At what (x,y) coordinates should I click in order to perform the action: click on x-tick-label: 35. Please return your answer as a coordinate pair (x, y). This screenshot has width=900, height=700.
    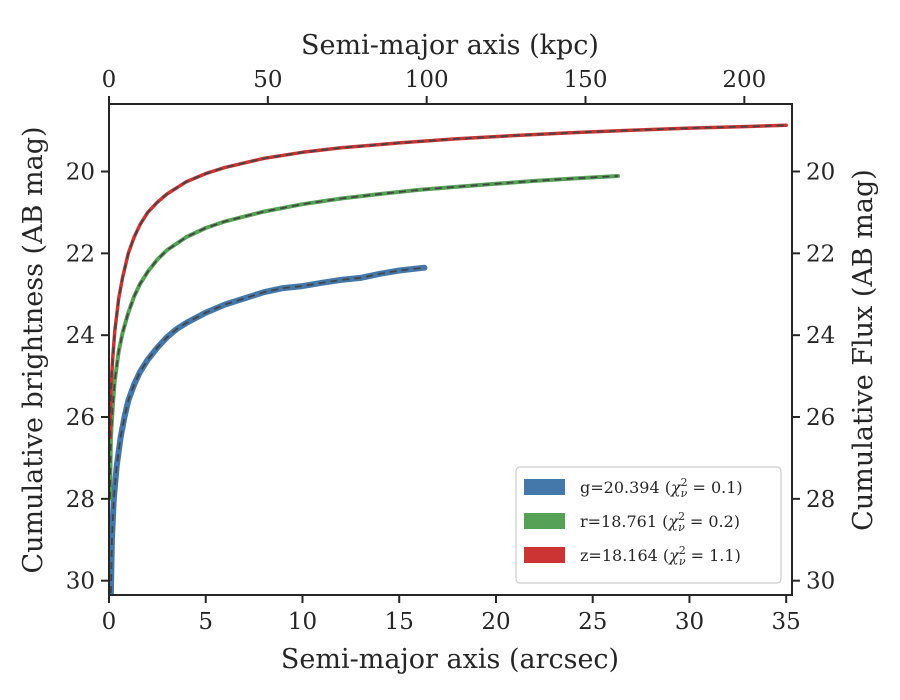
    Looking at the image, I should click on (786, 622).